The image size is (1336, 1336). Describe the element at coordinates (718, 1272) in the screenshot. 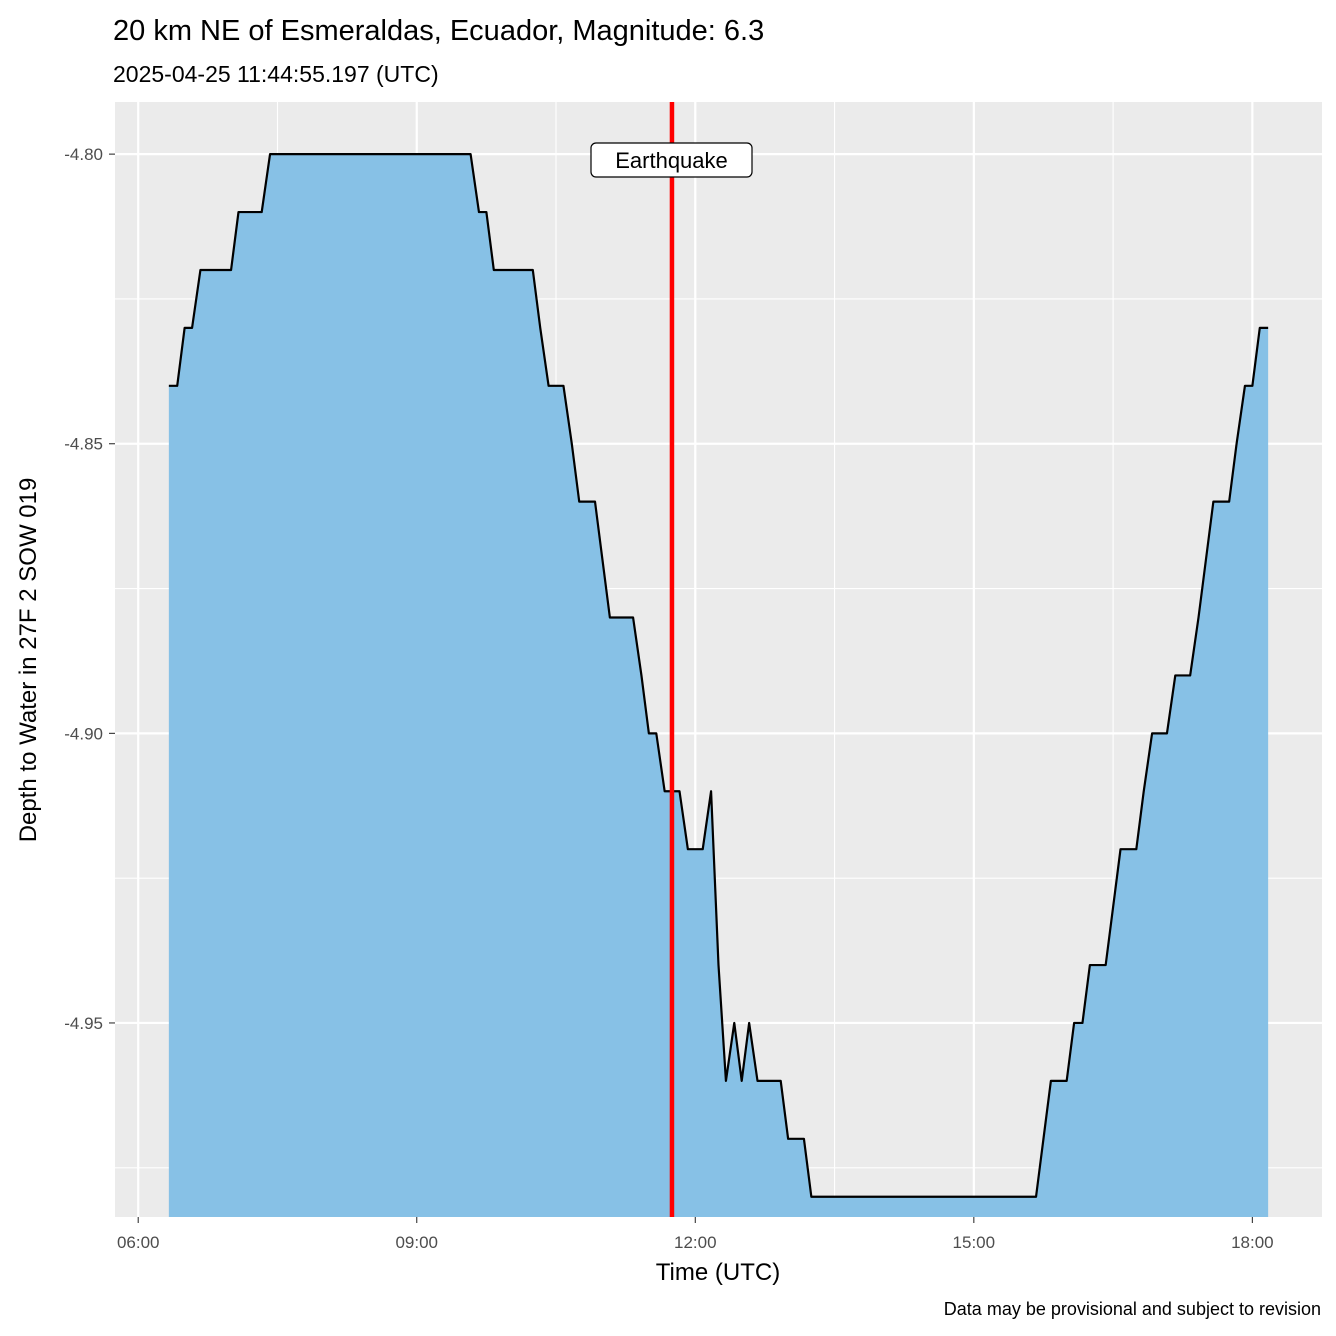

I see `x-axis-title: Time (UTC)` at that location.